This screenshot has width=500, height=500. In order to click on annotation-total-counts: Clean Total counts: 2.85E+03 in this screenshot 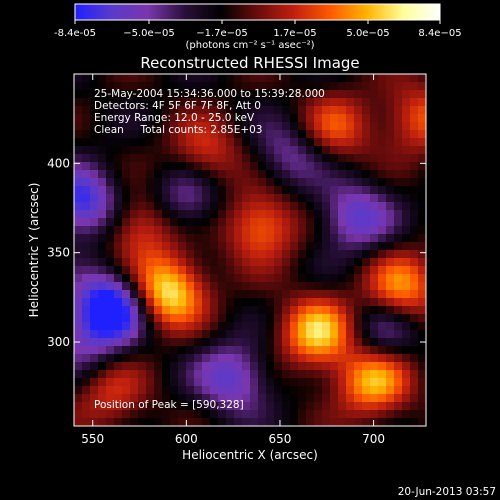, I will do `click(178, 130)`.